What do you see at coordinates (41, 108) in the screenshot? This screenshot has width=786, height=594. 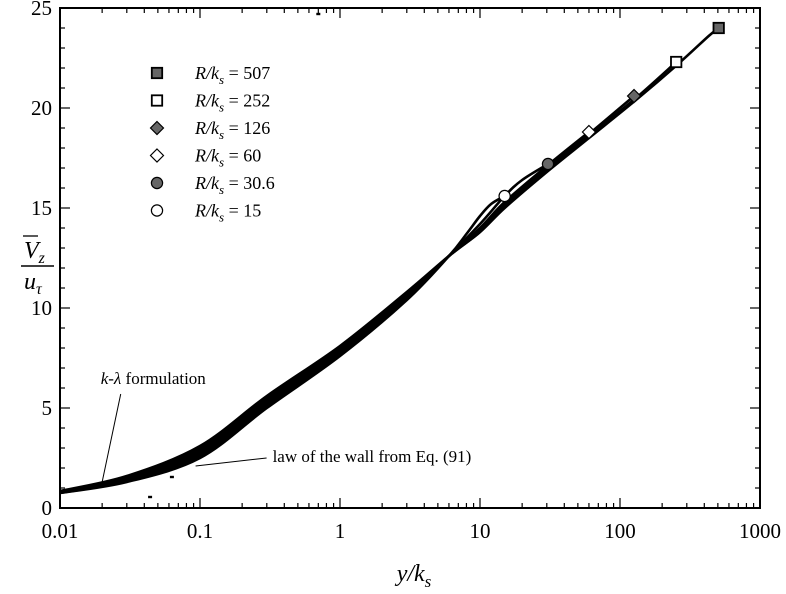 I see `y-tick-label: 20` at bounding box center [41, 108].